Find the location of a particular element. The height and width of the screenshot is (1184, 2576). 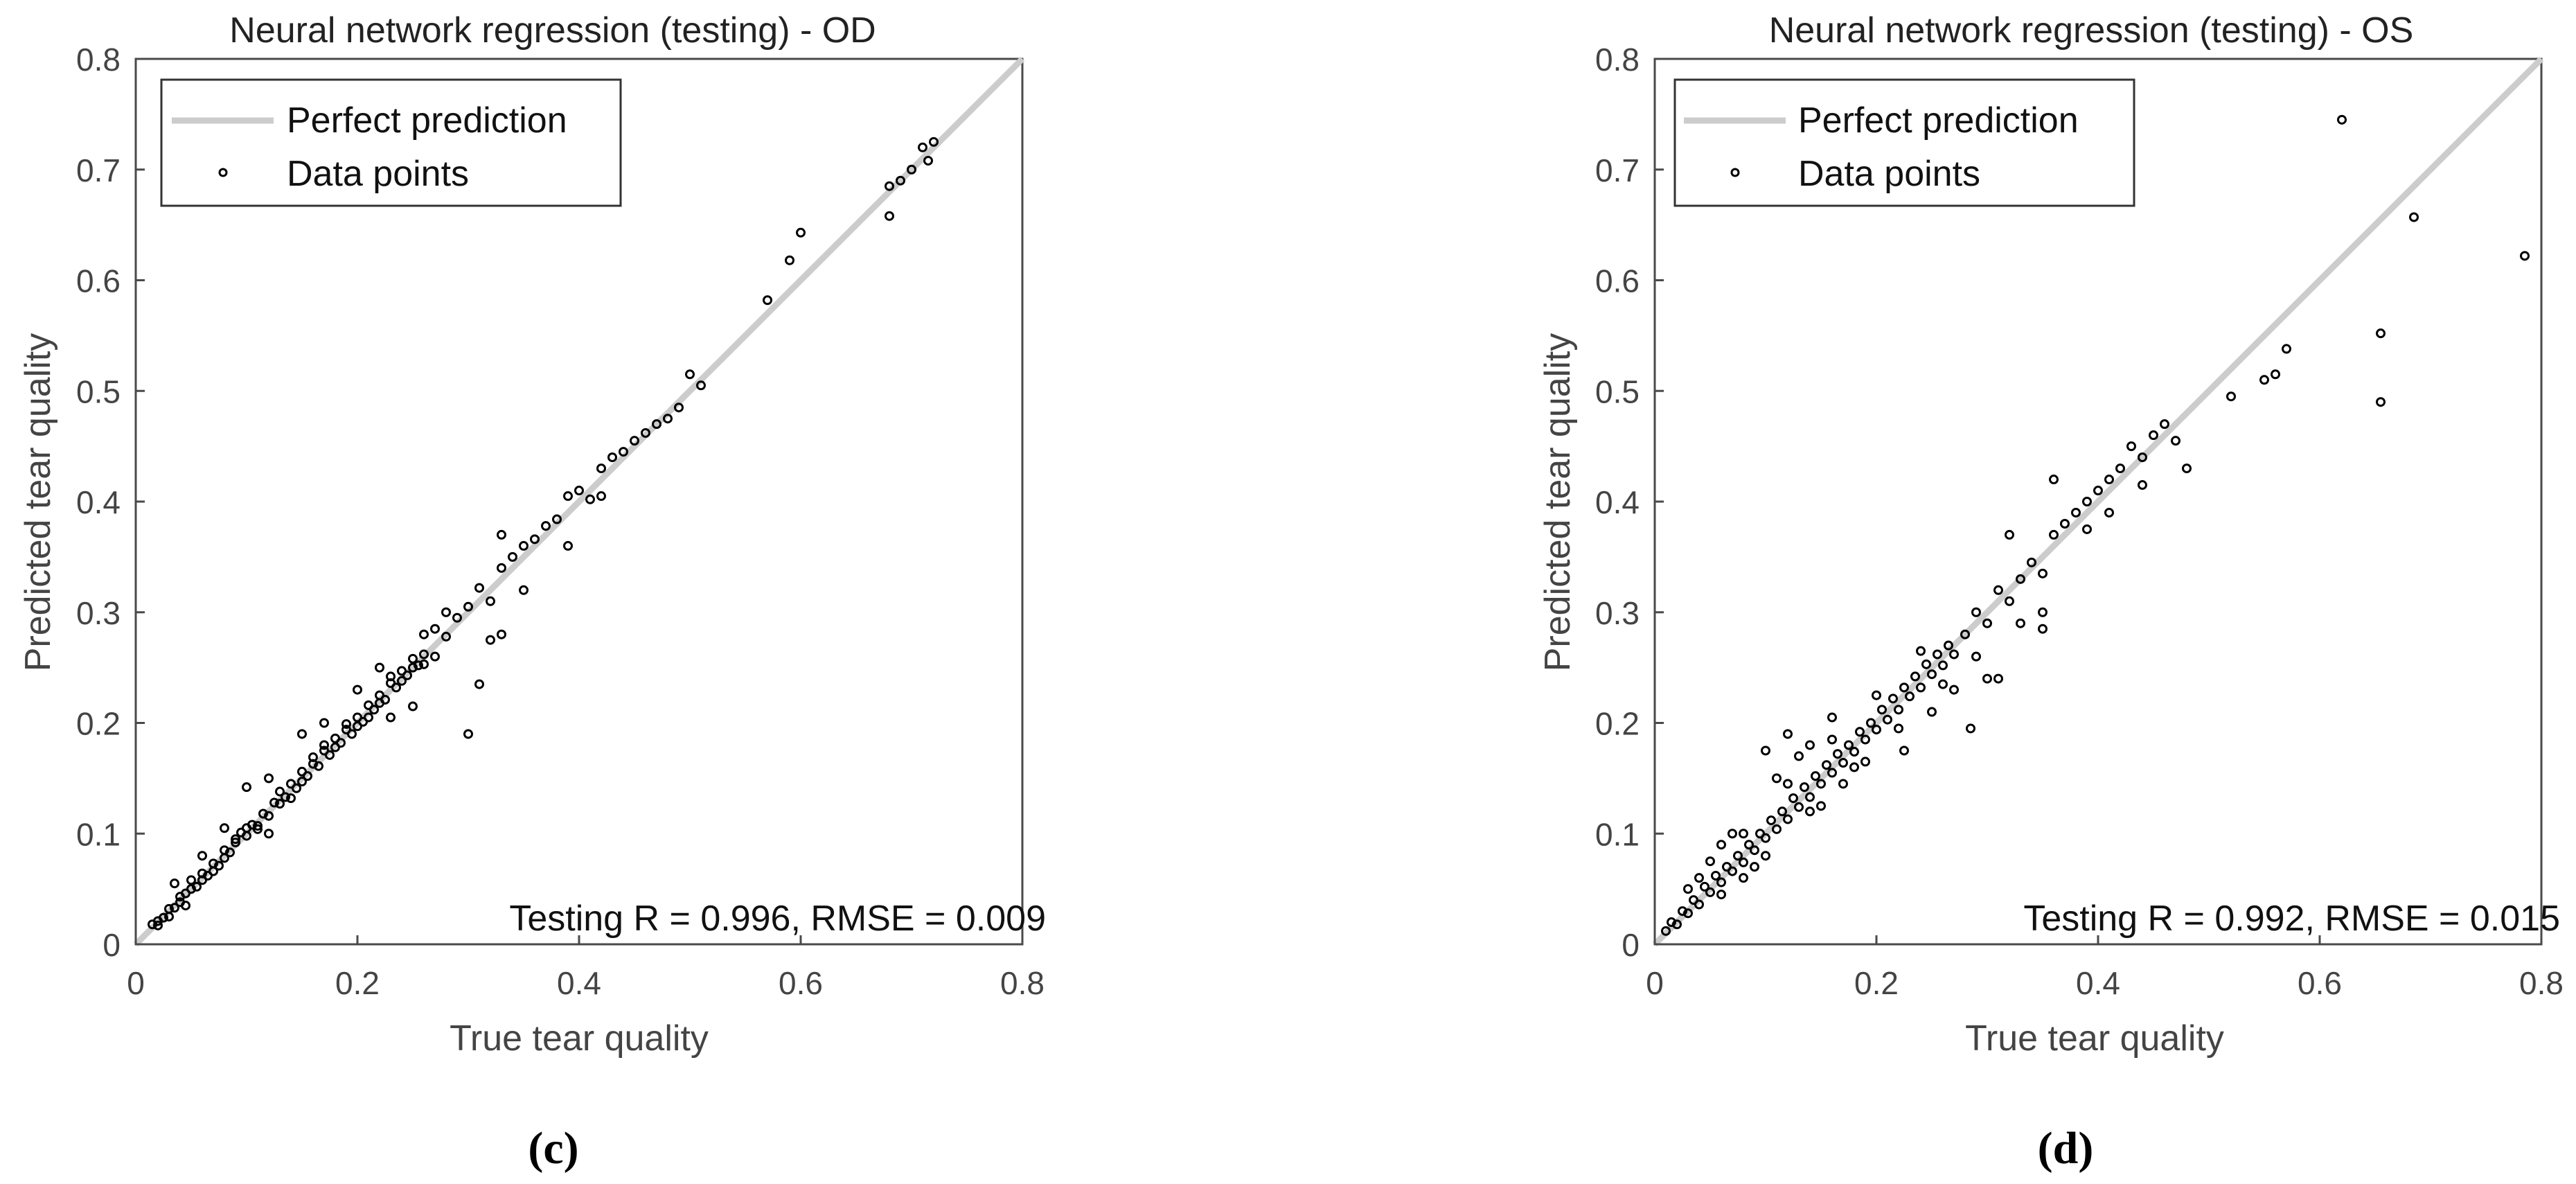

x-tick-label: 0.4 is located at coordinates (2098, 983).